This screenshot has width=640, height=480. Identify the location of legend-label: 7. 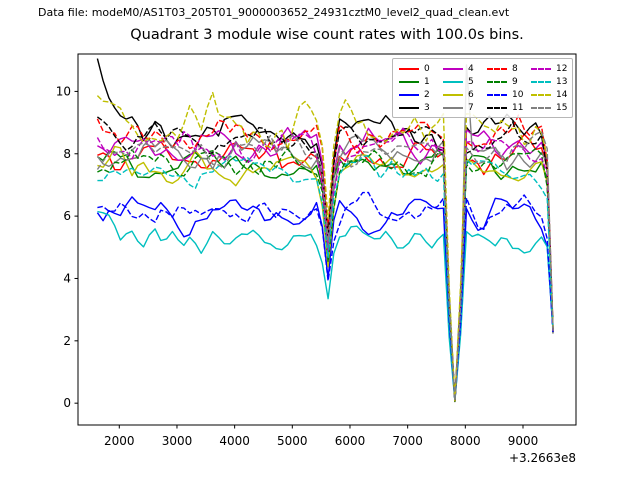
(471, 107).